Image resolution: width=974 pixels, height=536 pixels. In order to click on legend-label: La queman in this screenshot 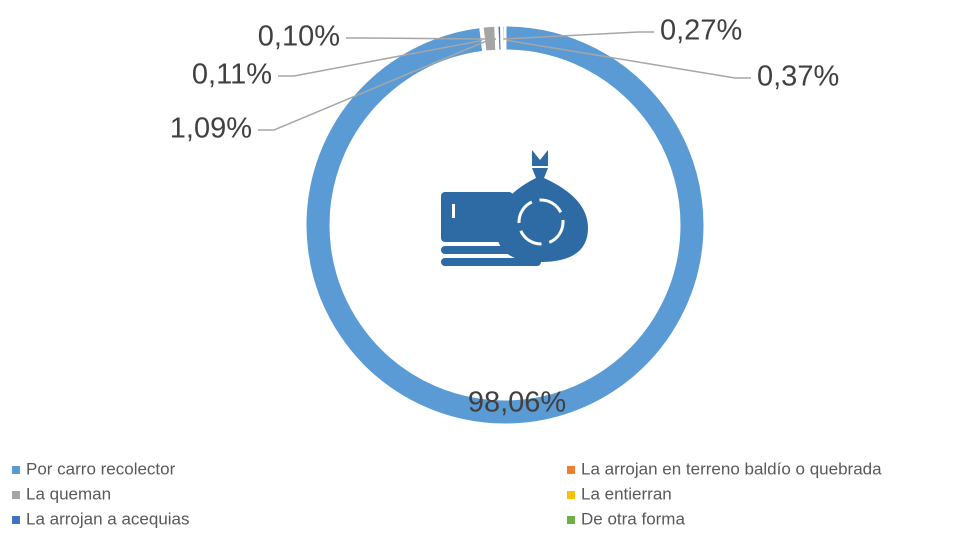, I will do `click(68, 493)`.